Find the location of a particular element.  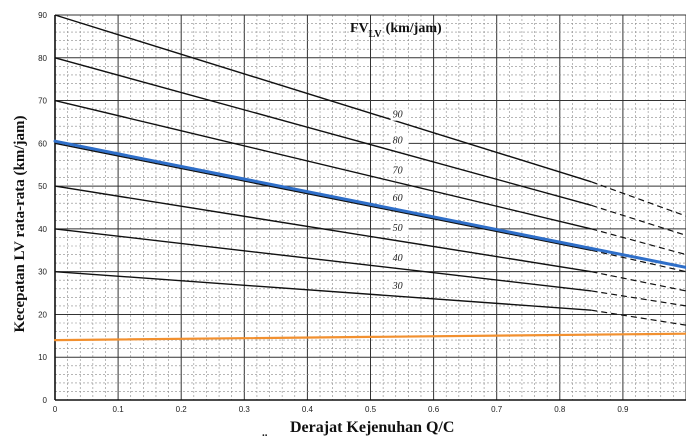

y-tick-label: 80 is located at coordinates (42, 58).